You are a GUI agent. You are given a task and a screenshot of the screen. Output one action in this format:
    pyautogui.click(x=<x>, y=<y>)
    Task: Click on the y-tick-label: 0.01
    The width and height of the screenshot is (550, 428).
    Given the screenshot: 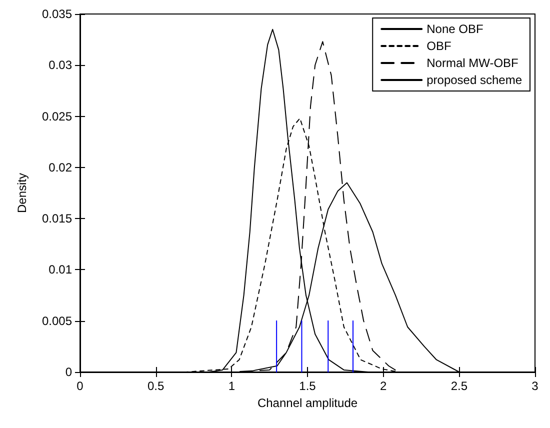 What is the action you would take?
    pyautogui.click(x=60, y=269)
    